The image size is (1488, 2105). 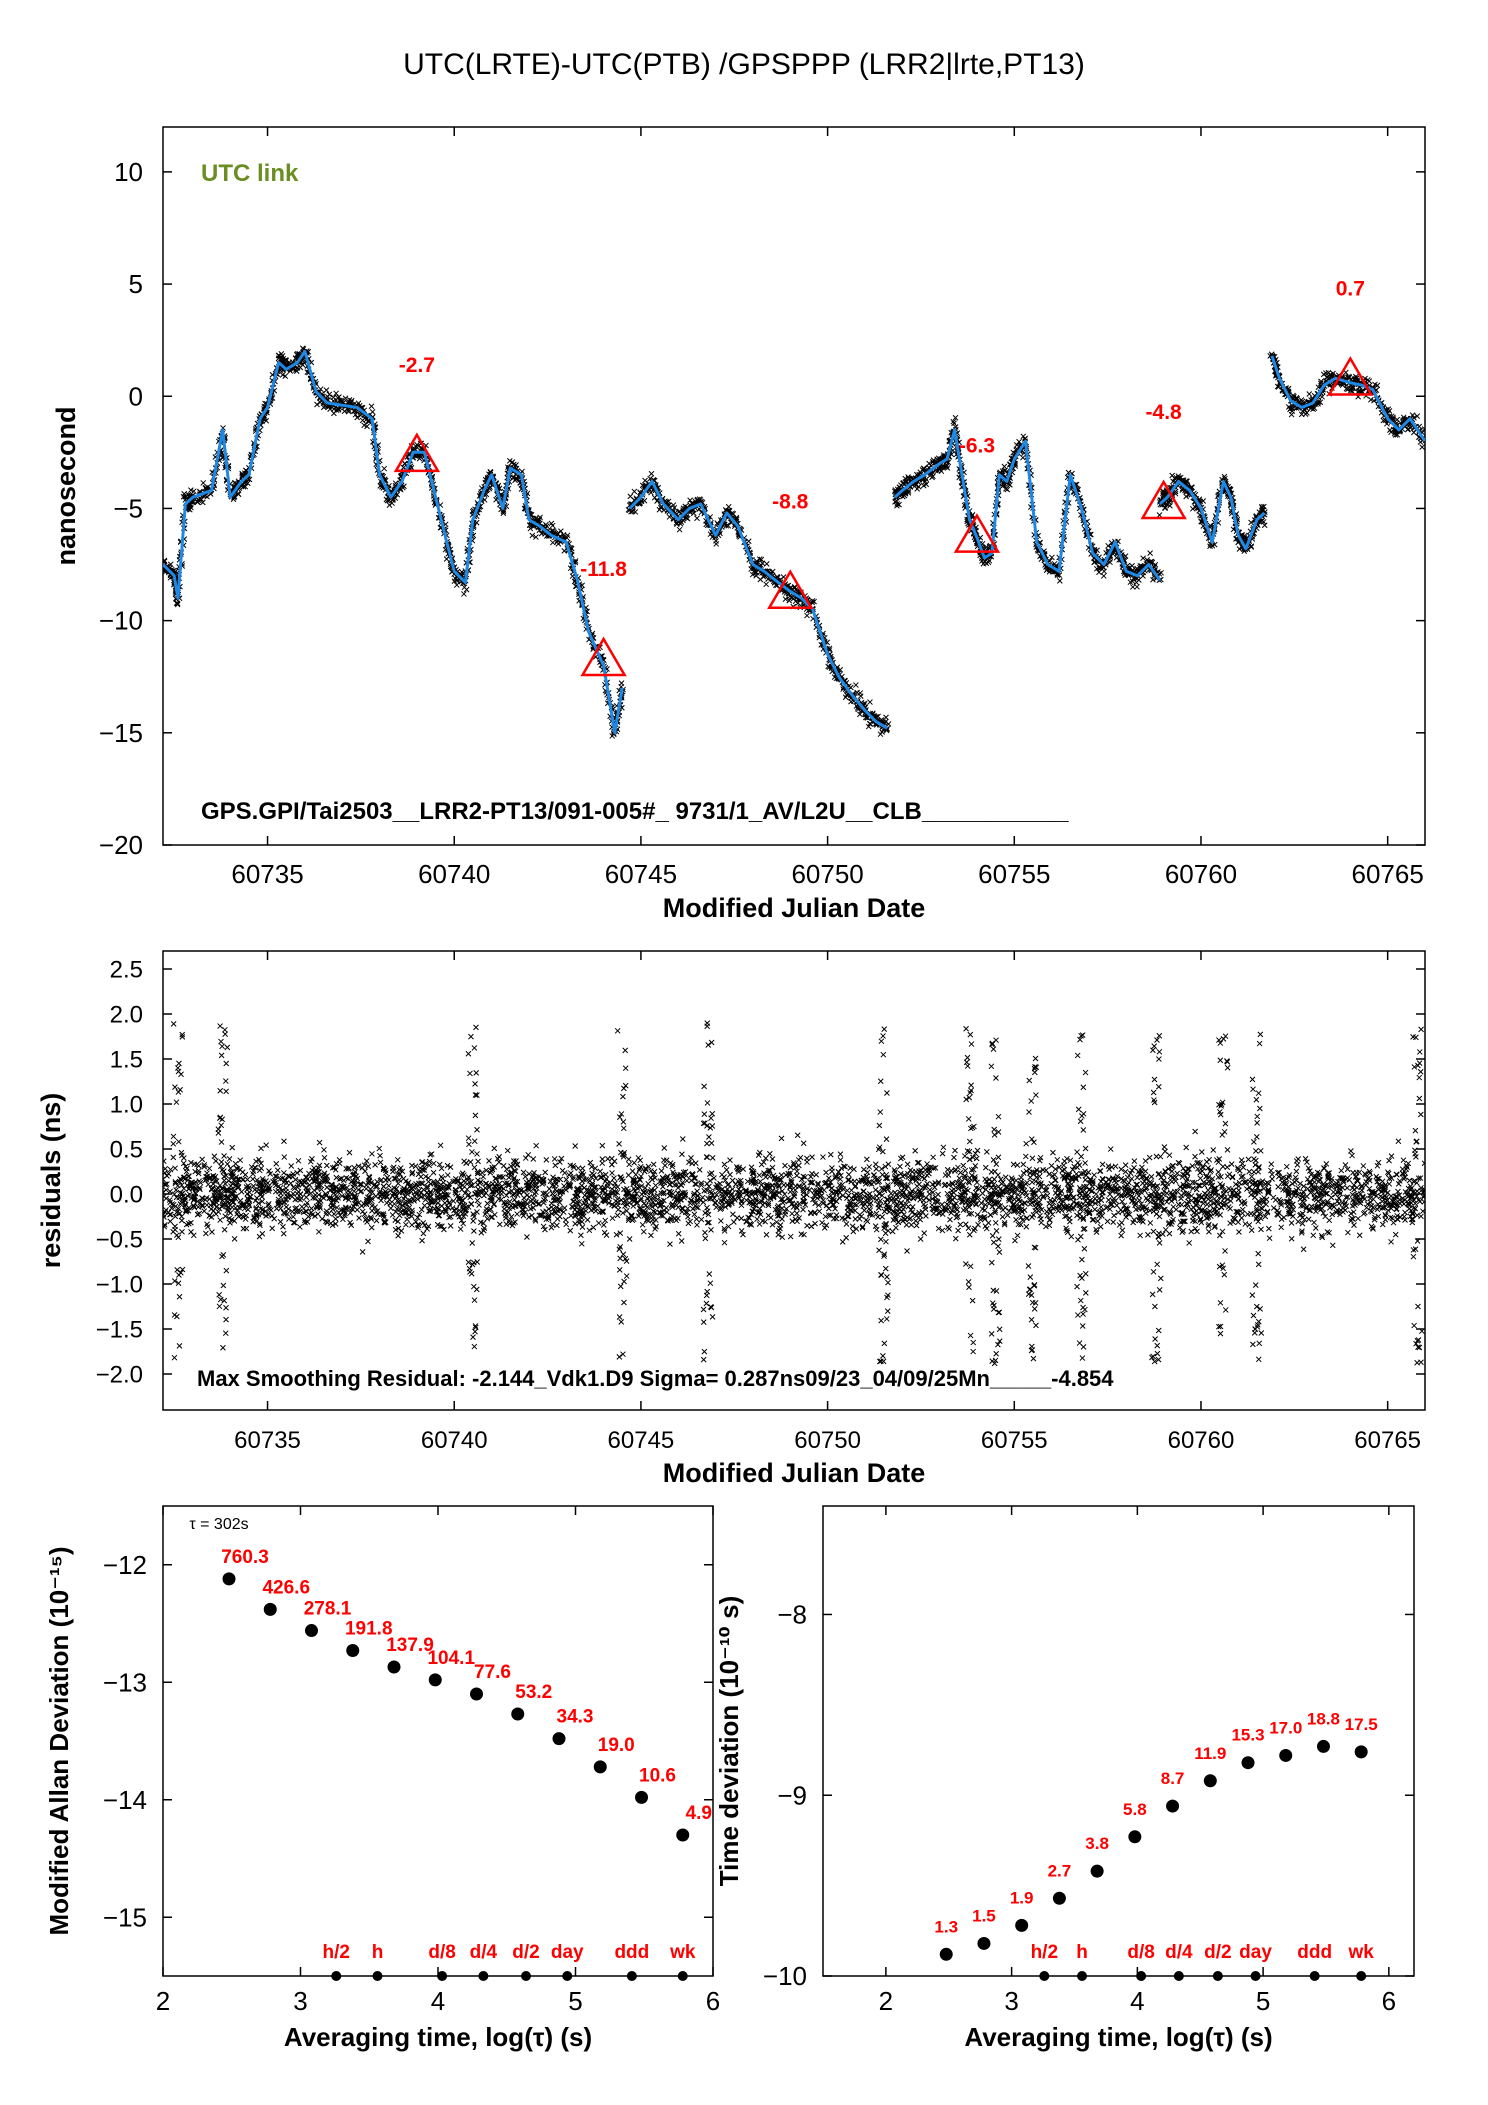 I want to click on link-series-line, so click(x=758, y=605).